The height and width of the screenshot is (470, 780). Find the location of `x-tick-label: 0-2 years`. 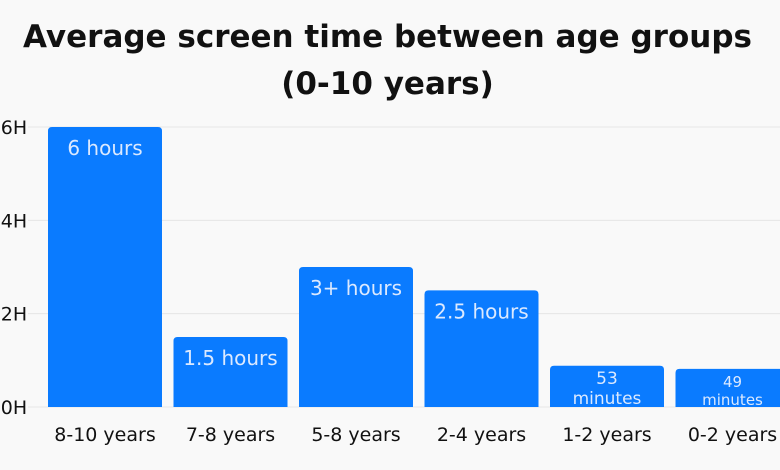

x-tick-label: 0-2 years is located at coordinates (732, 435).